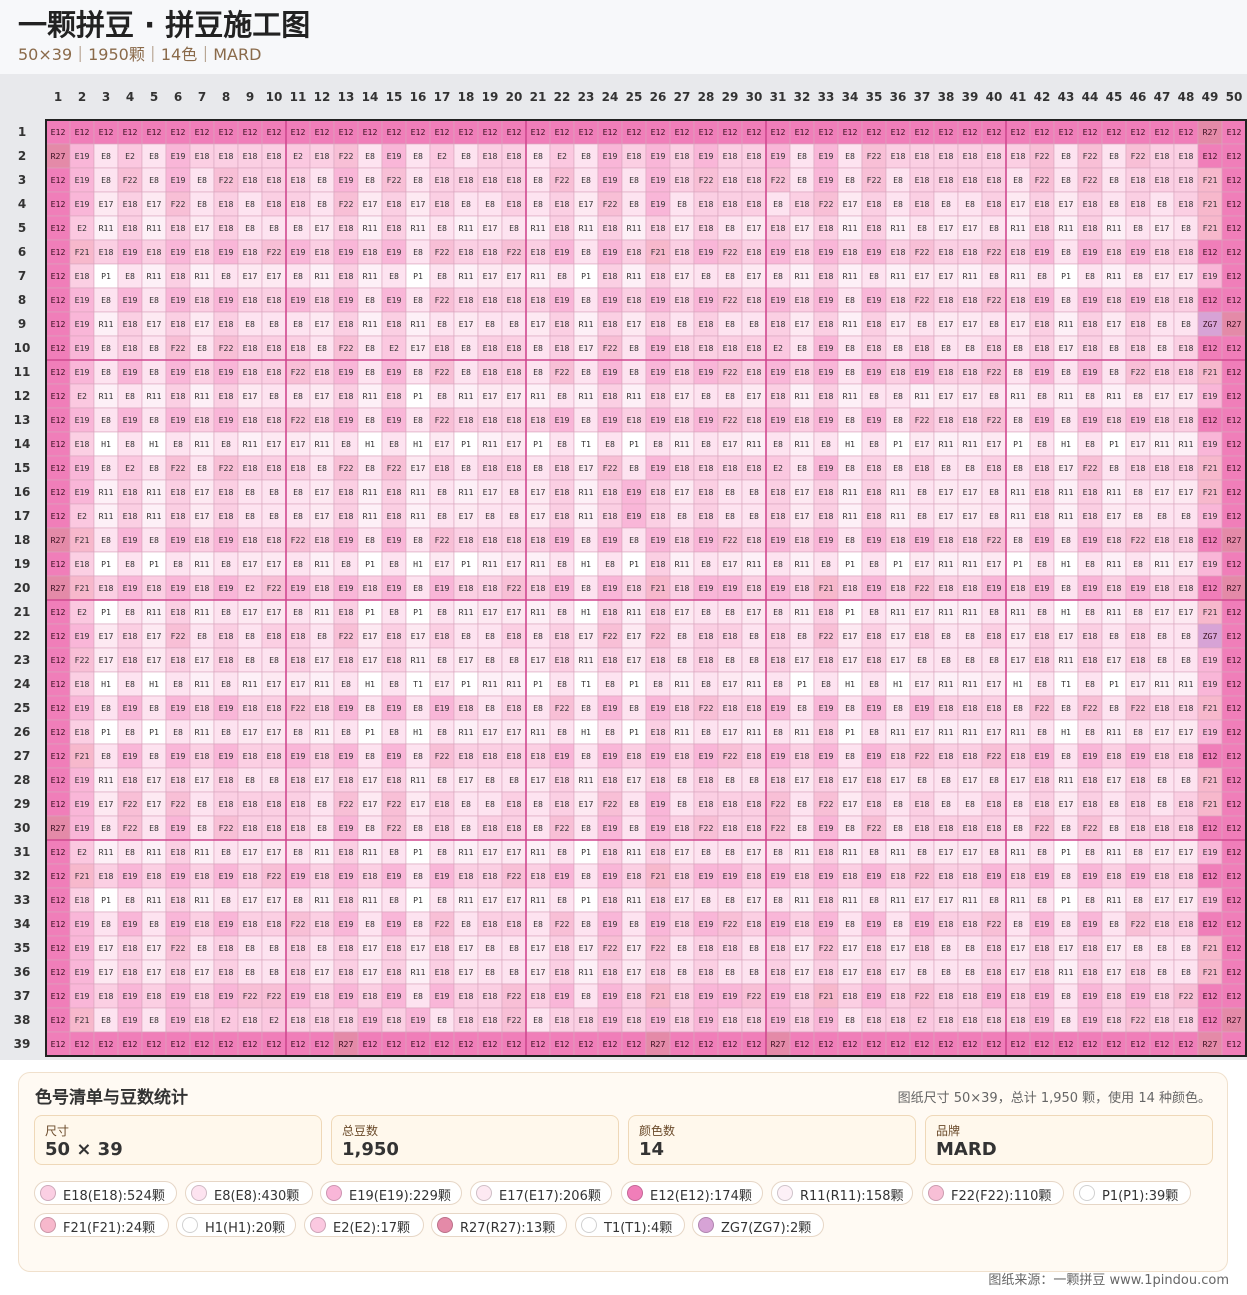 The image size is (1247, 1295). What do you see at coordinates (249, 1193) in the screenshot?
I see `color-chip: E8(E8):430颗` at bounding box center [249, 1193].